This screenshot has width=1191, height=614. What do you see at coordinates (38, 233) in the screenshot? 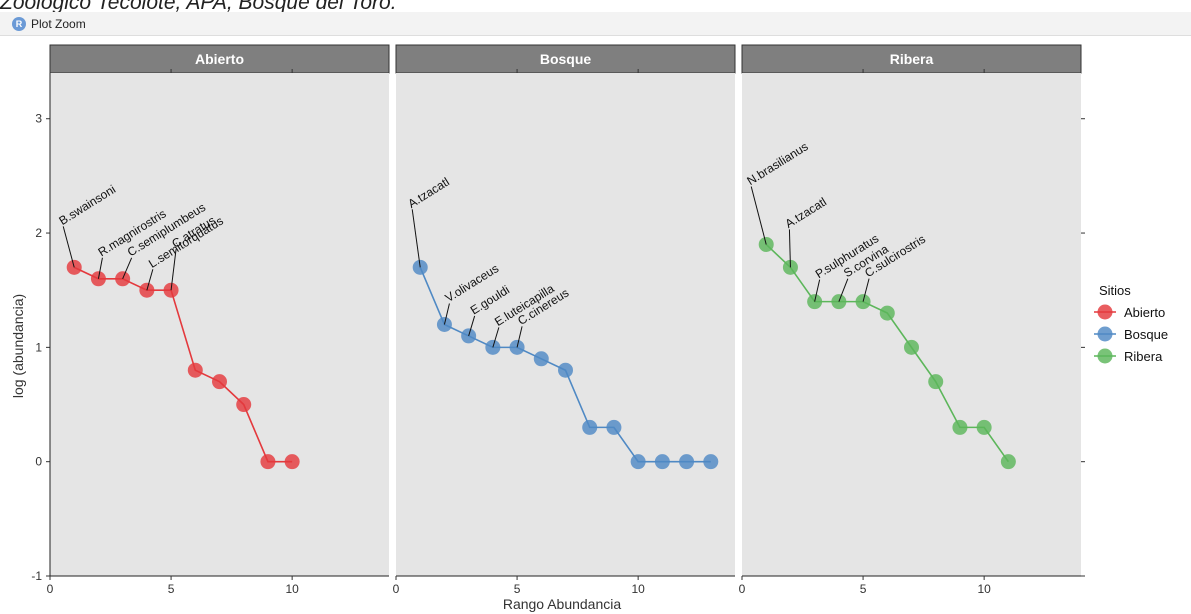
I see `y-tick-label-2: 2` at bounding box center [38, 233].